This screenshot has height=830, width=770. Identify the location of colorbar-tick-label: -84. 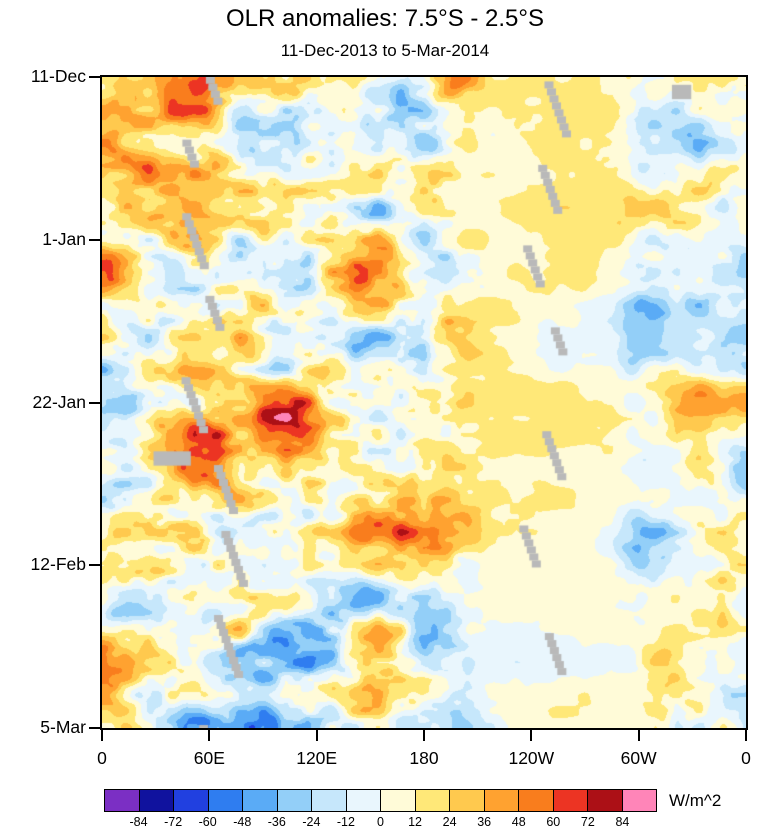
(138, 822).